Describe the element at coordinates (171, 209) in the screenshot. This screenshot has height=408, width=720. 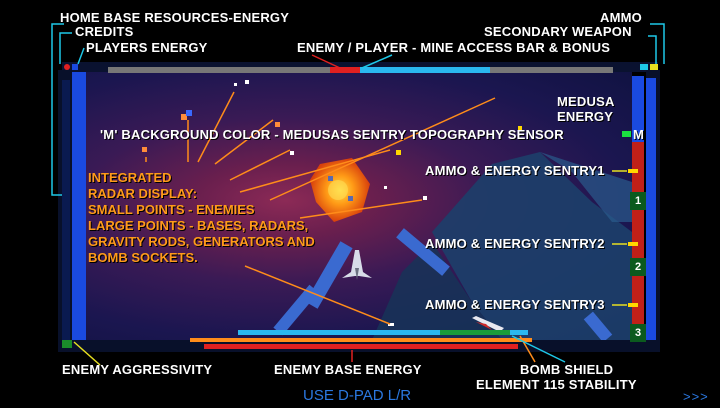
I see `radar-line: SMALL POINTS - ENEMIES` at that location.